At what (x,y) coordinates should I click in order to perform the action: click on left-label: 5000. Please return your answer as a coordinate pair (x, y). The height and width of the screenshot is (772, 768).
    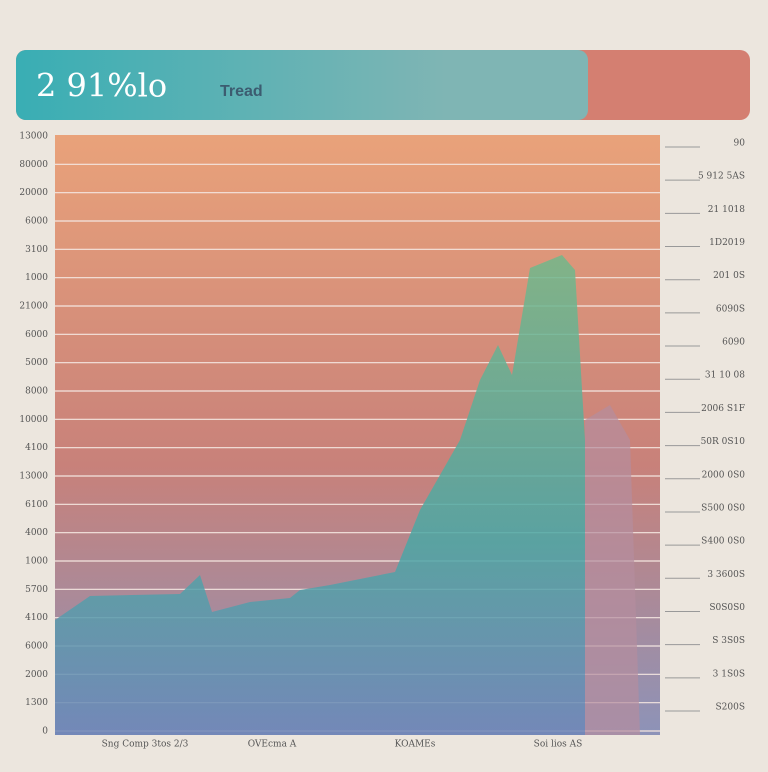
    Looking at the image, I should click on (36, 363).